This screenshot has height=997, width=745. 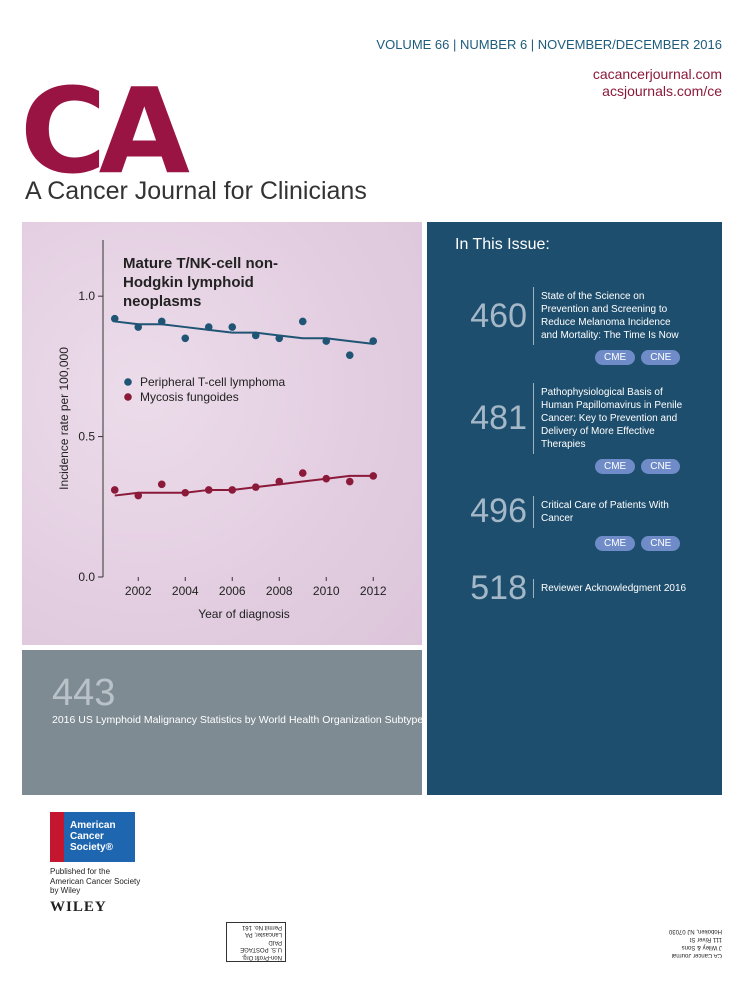 I want to click on postage-line: U.S. POSTAGE, so click(x=261, y=949).